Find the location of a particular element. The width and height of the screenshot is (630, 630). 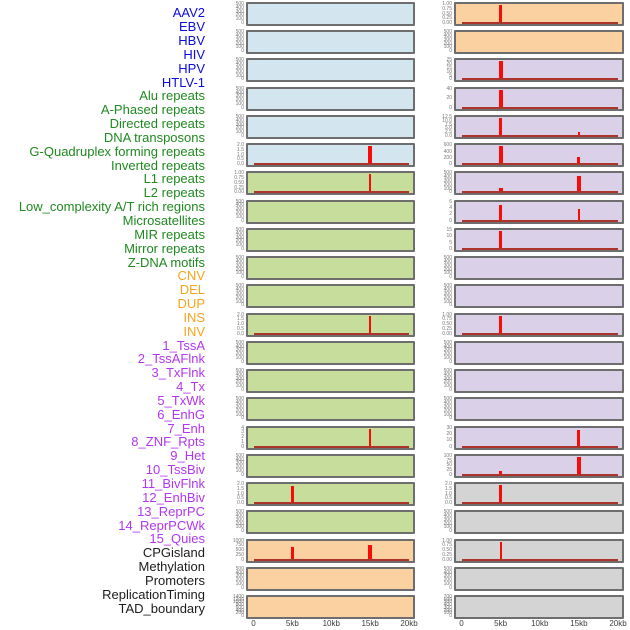

x-tick-label: 5kb is located at coordinates (292, 623).